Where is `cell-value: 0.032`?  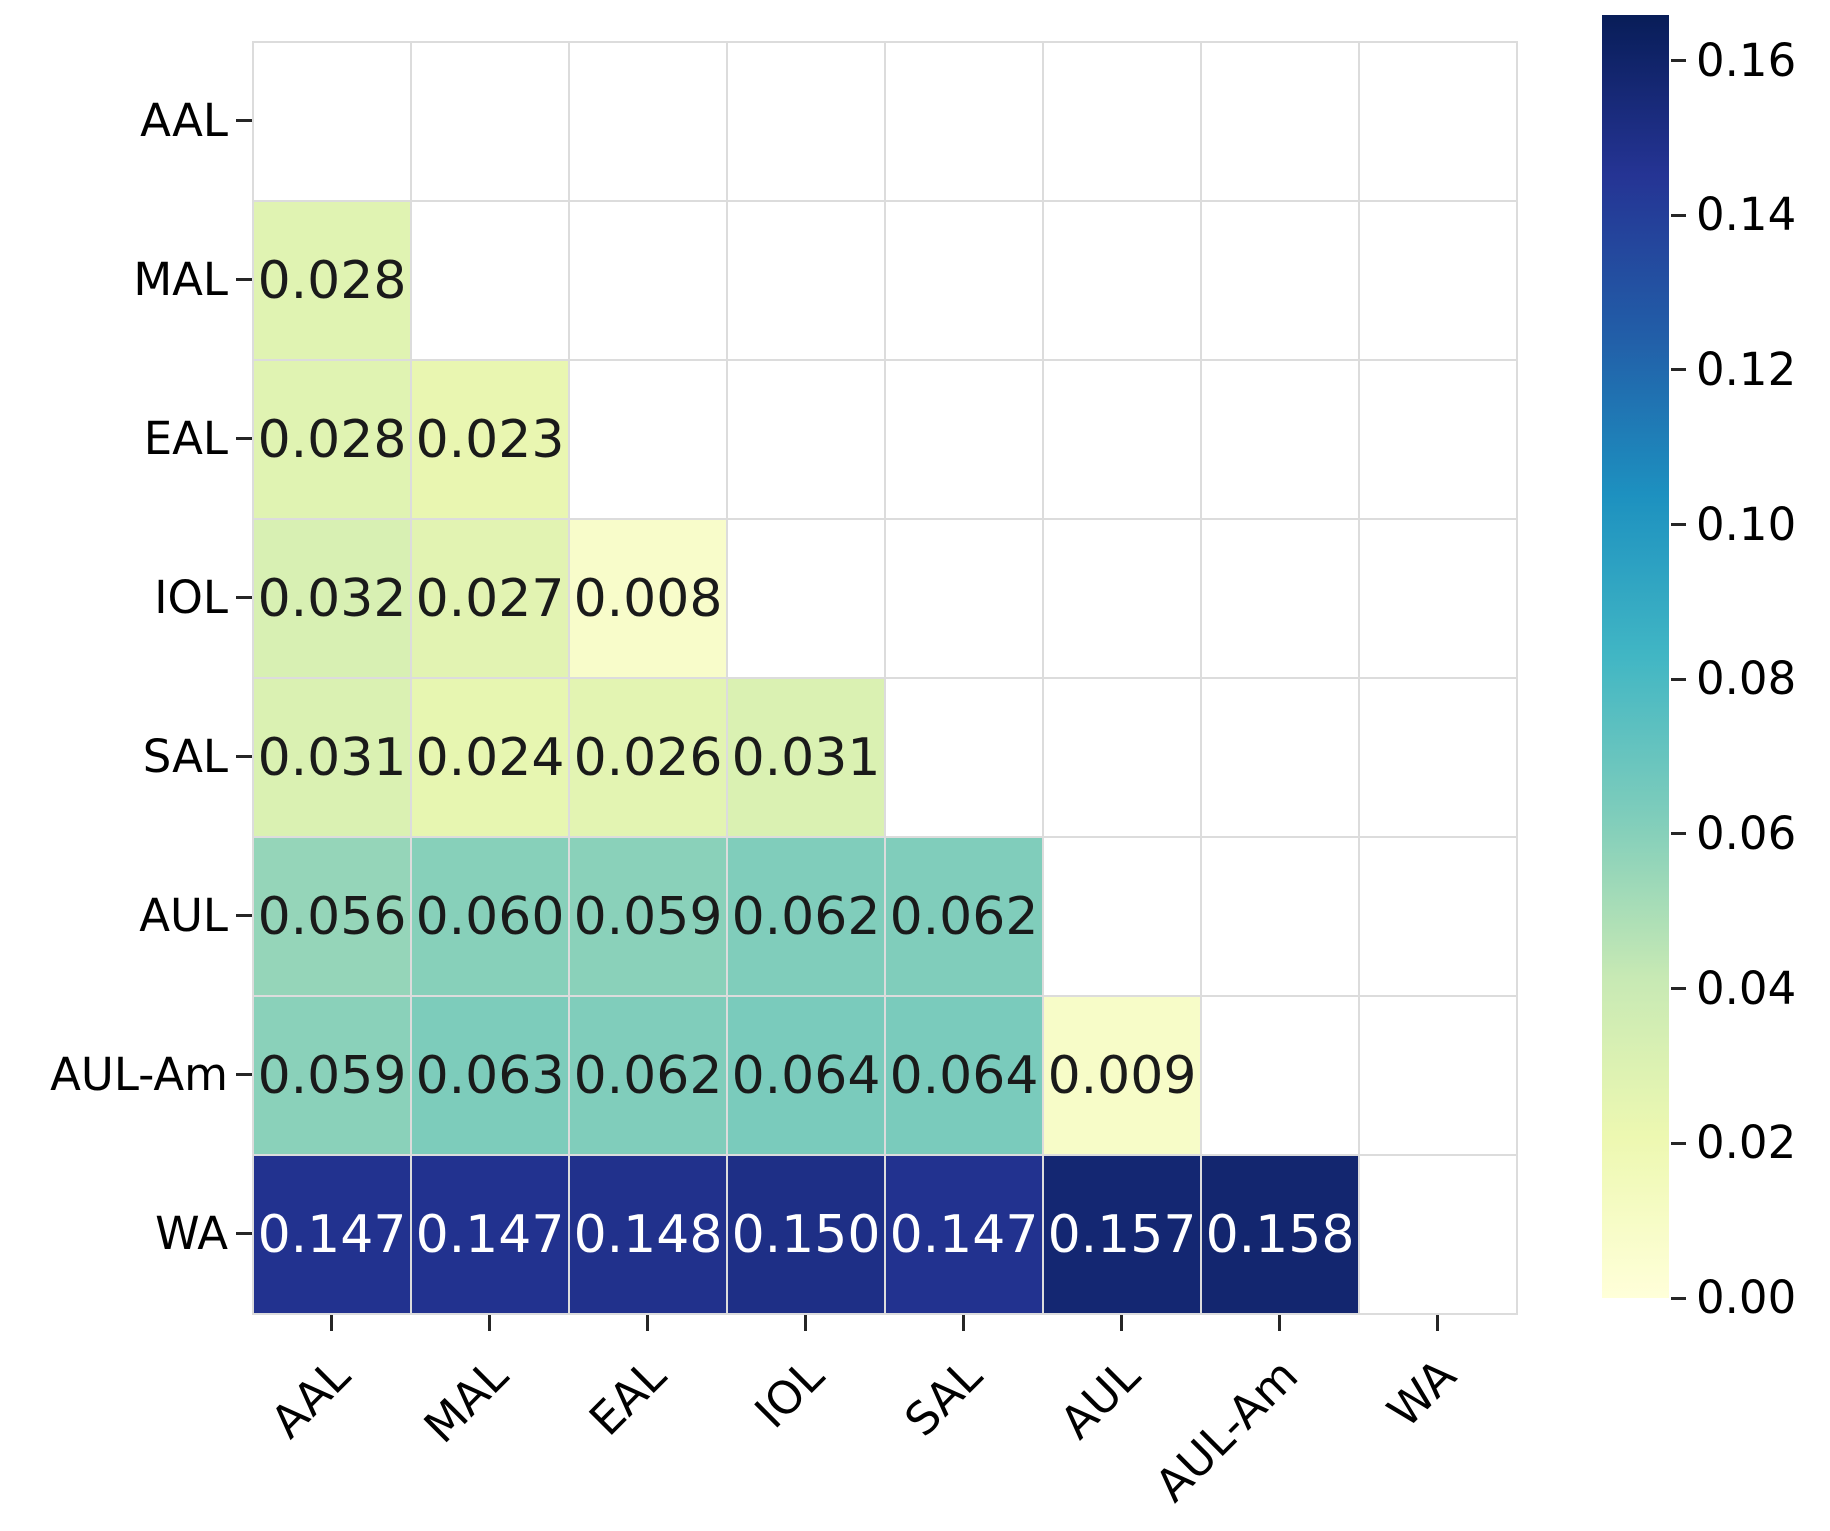
cell-value: 0.032 is located at coordinates (332, 598).